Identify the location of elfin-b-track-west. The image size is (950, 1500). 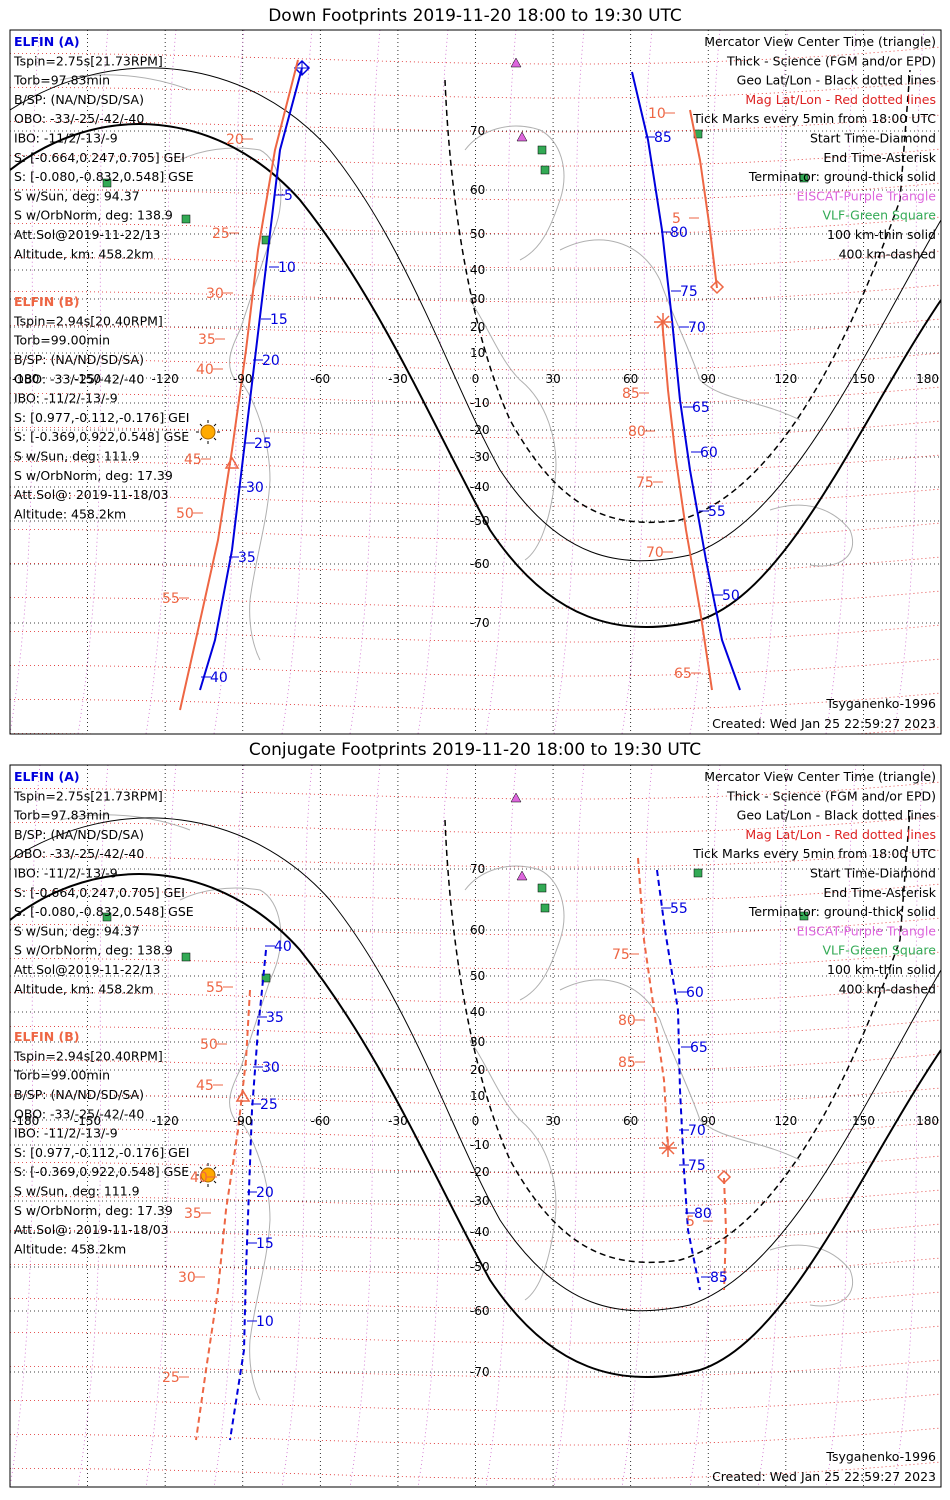
(239, 385).